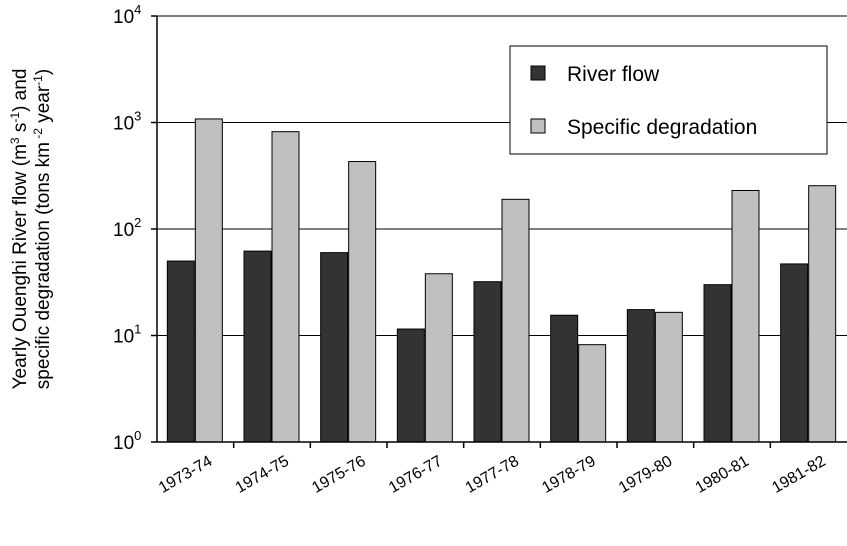  I want to click on legend-label-specific-degradation: Specific degradation, so click(662, 127).